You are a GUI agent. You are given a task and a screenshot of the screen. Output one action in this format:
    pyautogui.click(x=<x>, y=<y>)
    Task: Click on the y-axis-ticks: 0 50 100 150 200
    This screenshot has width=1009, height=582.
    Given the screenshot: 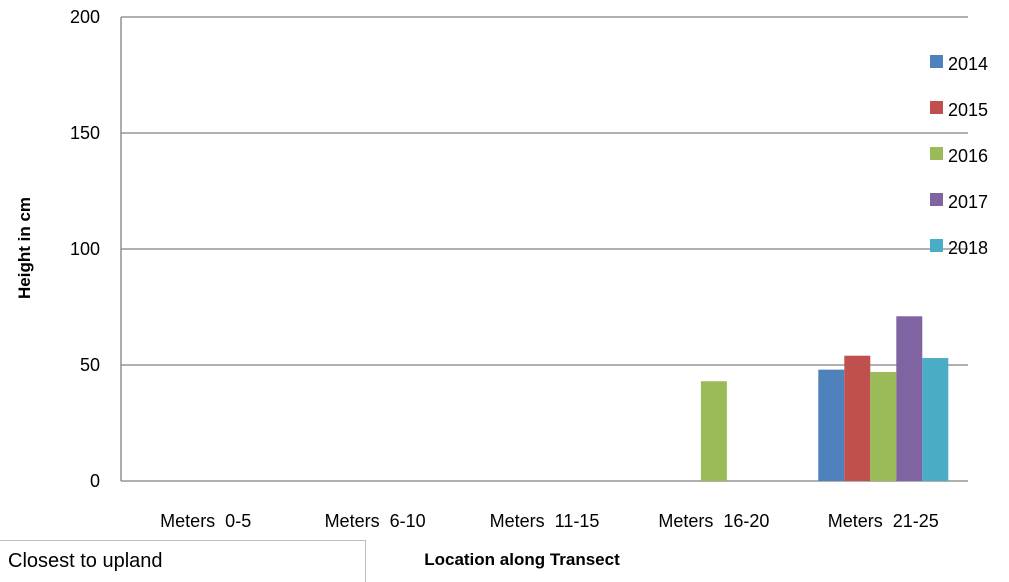 What is the action you would take?
    pyautogui.click(x=85, y=249)
    